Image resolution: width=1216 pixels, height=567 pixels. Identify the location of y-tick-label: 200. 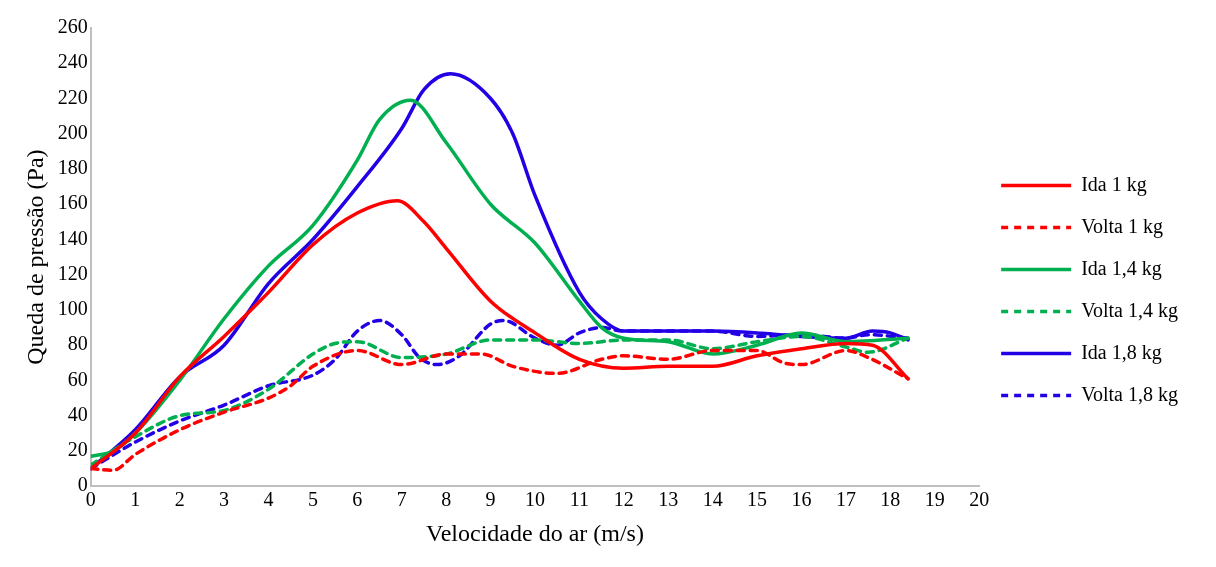
(72, 131).